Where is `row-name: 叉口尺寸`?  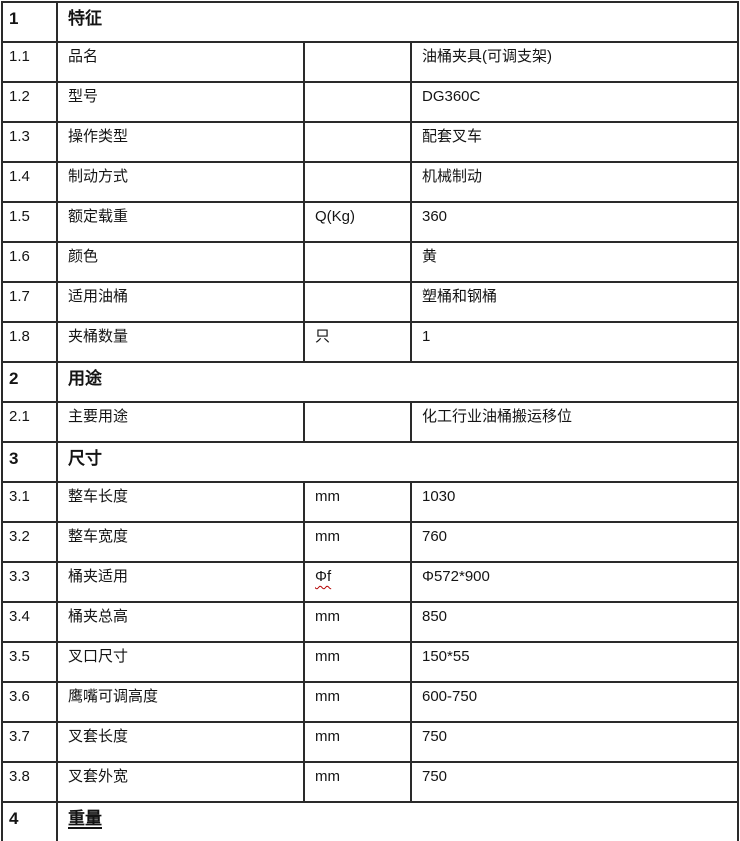
row-name: 叉口尺寸 is located at coordinates (180, 662).